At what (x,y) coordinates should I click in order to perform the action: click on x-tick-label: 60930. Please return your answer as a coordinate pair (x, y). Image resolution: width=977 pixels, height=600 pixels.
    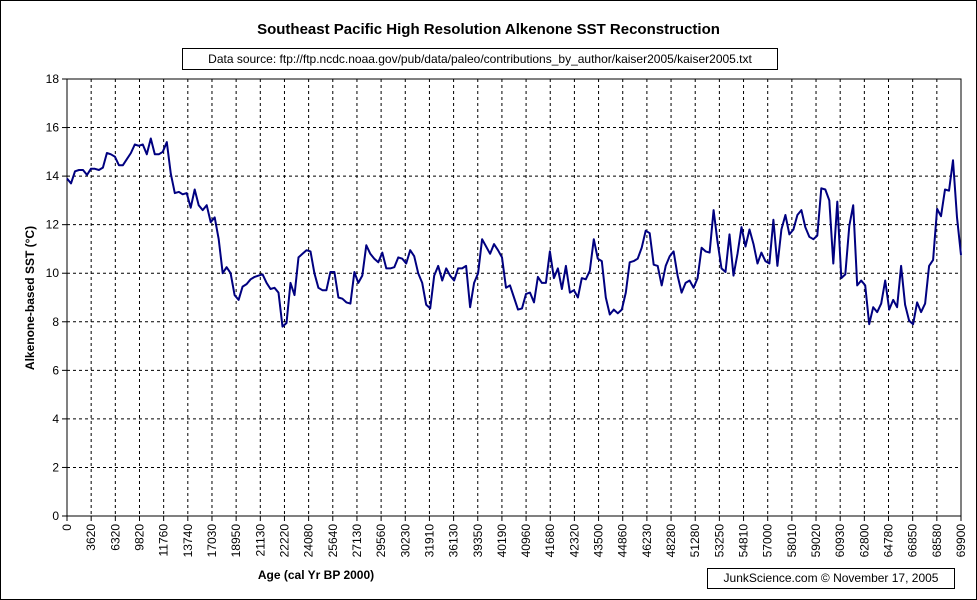
    Looking at the image, I should click on (840, 541).